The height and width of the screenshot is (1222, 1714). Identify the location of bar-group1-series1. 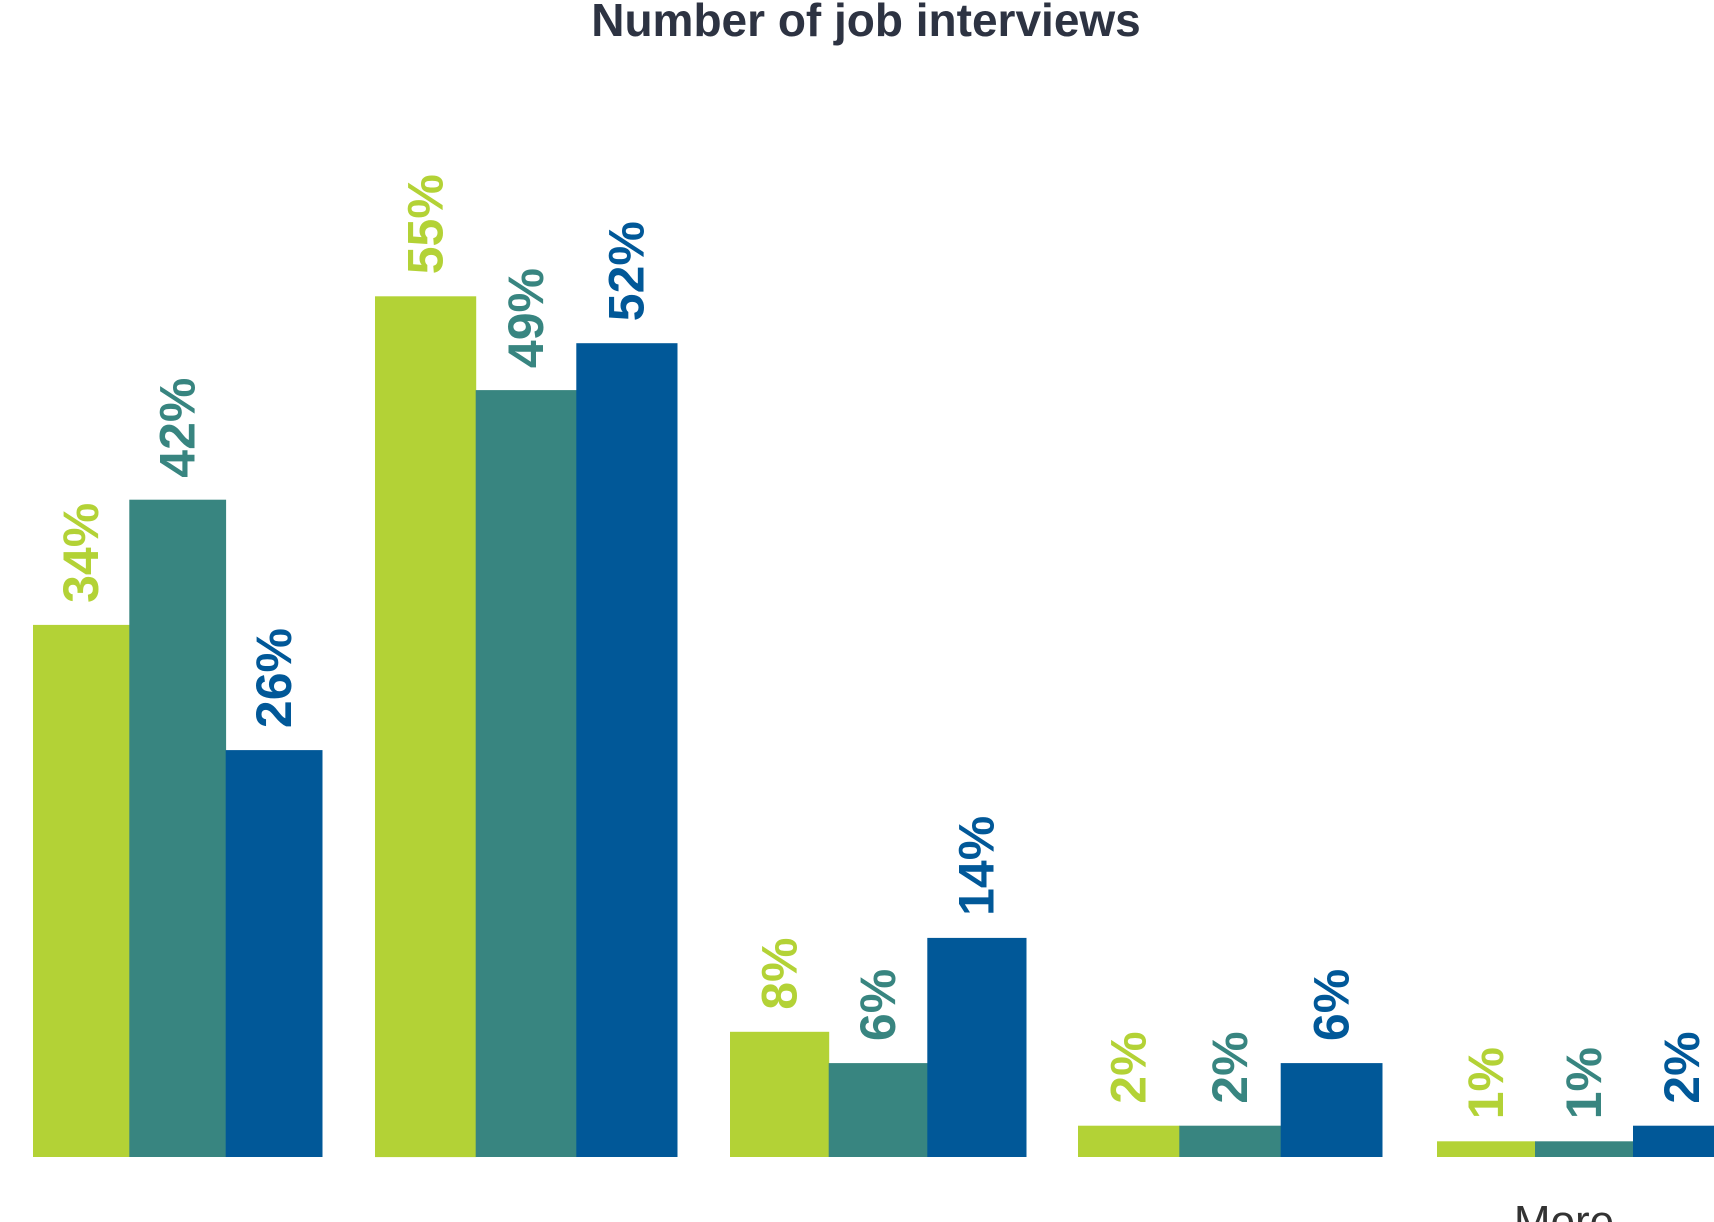
(81, 891).